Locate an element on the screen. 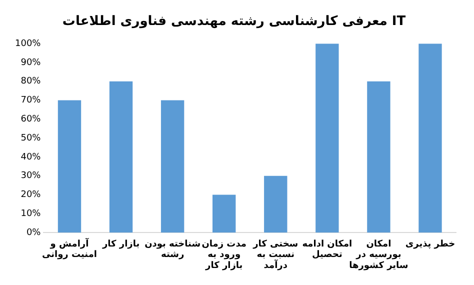 This screenshot has height=285, width=474. y-tick-label: 10% is located at coordinates (31, 214).